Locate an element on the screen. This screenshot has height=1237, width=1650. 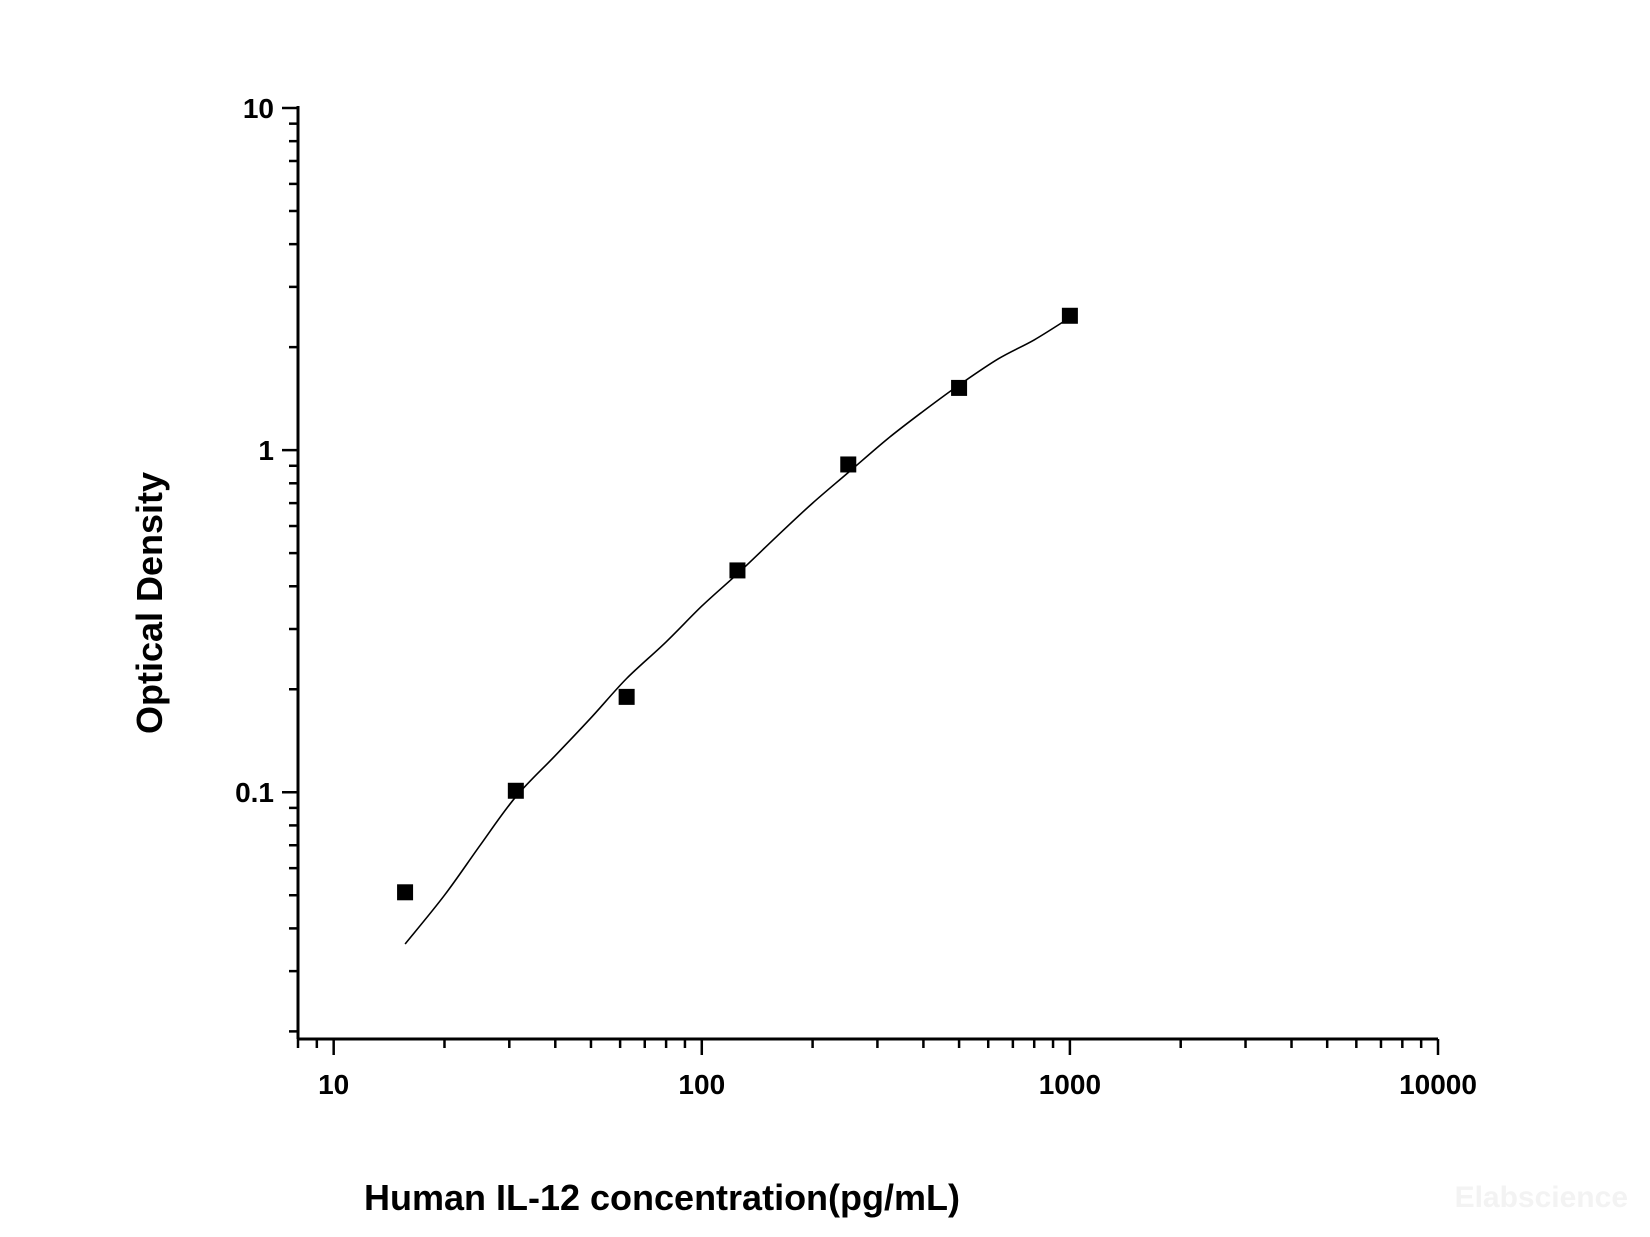
y-tick-label: 1 is located at coordinates (266, 450).